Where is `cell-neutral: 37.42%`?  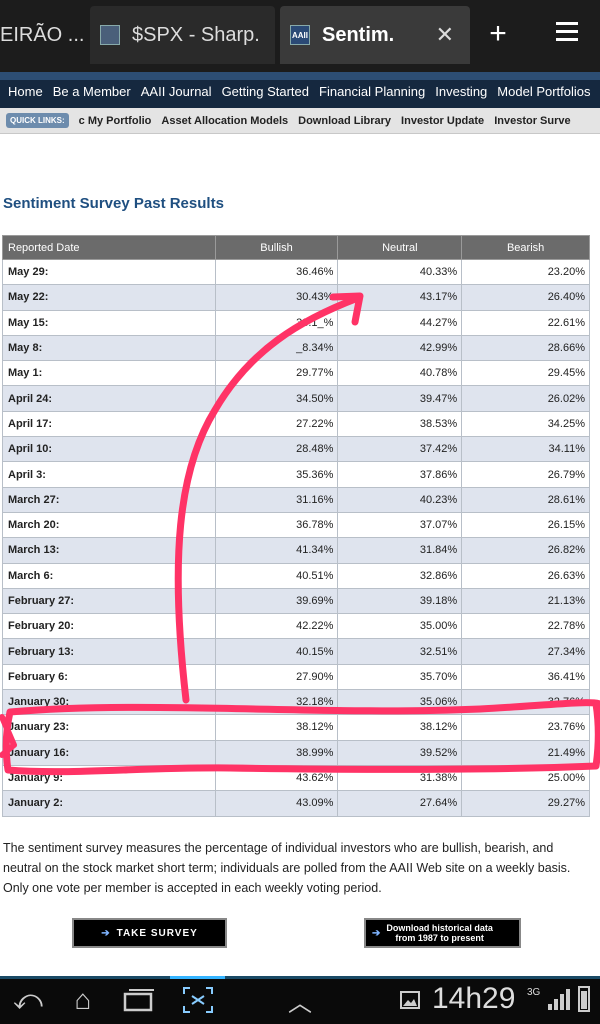
cell-neutral: 37.42% is located at coordinates (400, 449).